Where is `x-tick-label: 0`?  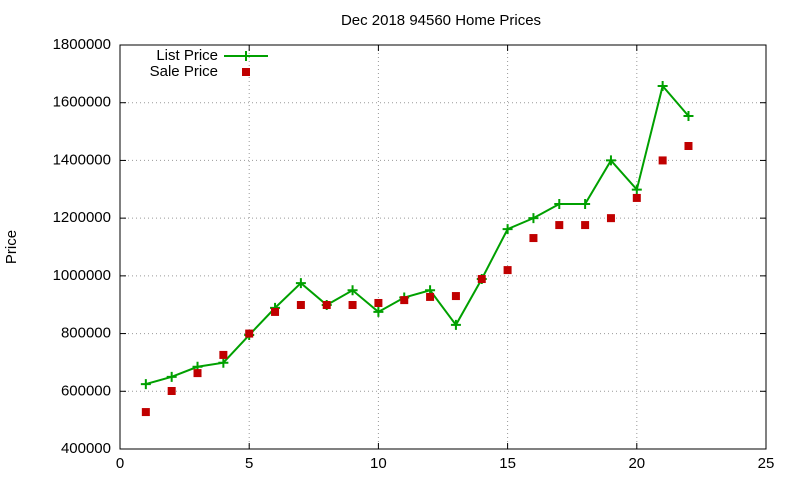 x-tick-label: 0 is located at coordinates (120, 463).